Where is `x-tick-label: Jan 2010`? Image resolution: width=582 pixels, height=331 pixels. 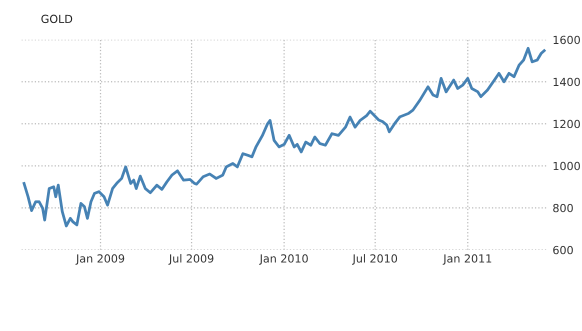 x-tick-label: Jan 2010 is located at coordinates (283, 259).